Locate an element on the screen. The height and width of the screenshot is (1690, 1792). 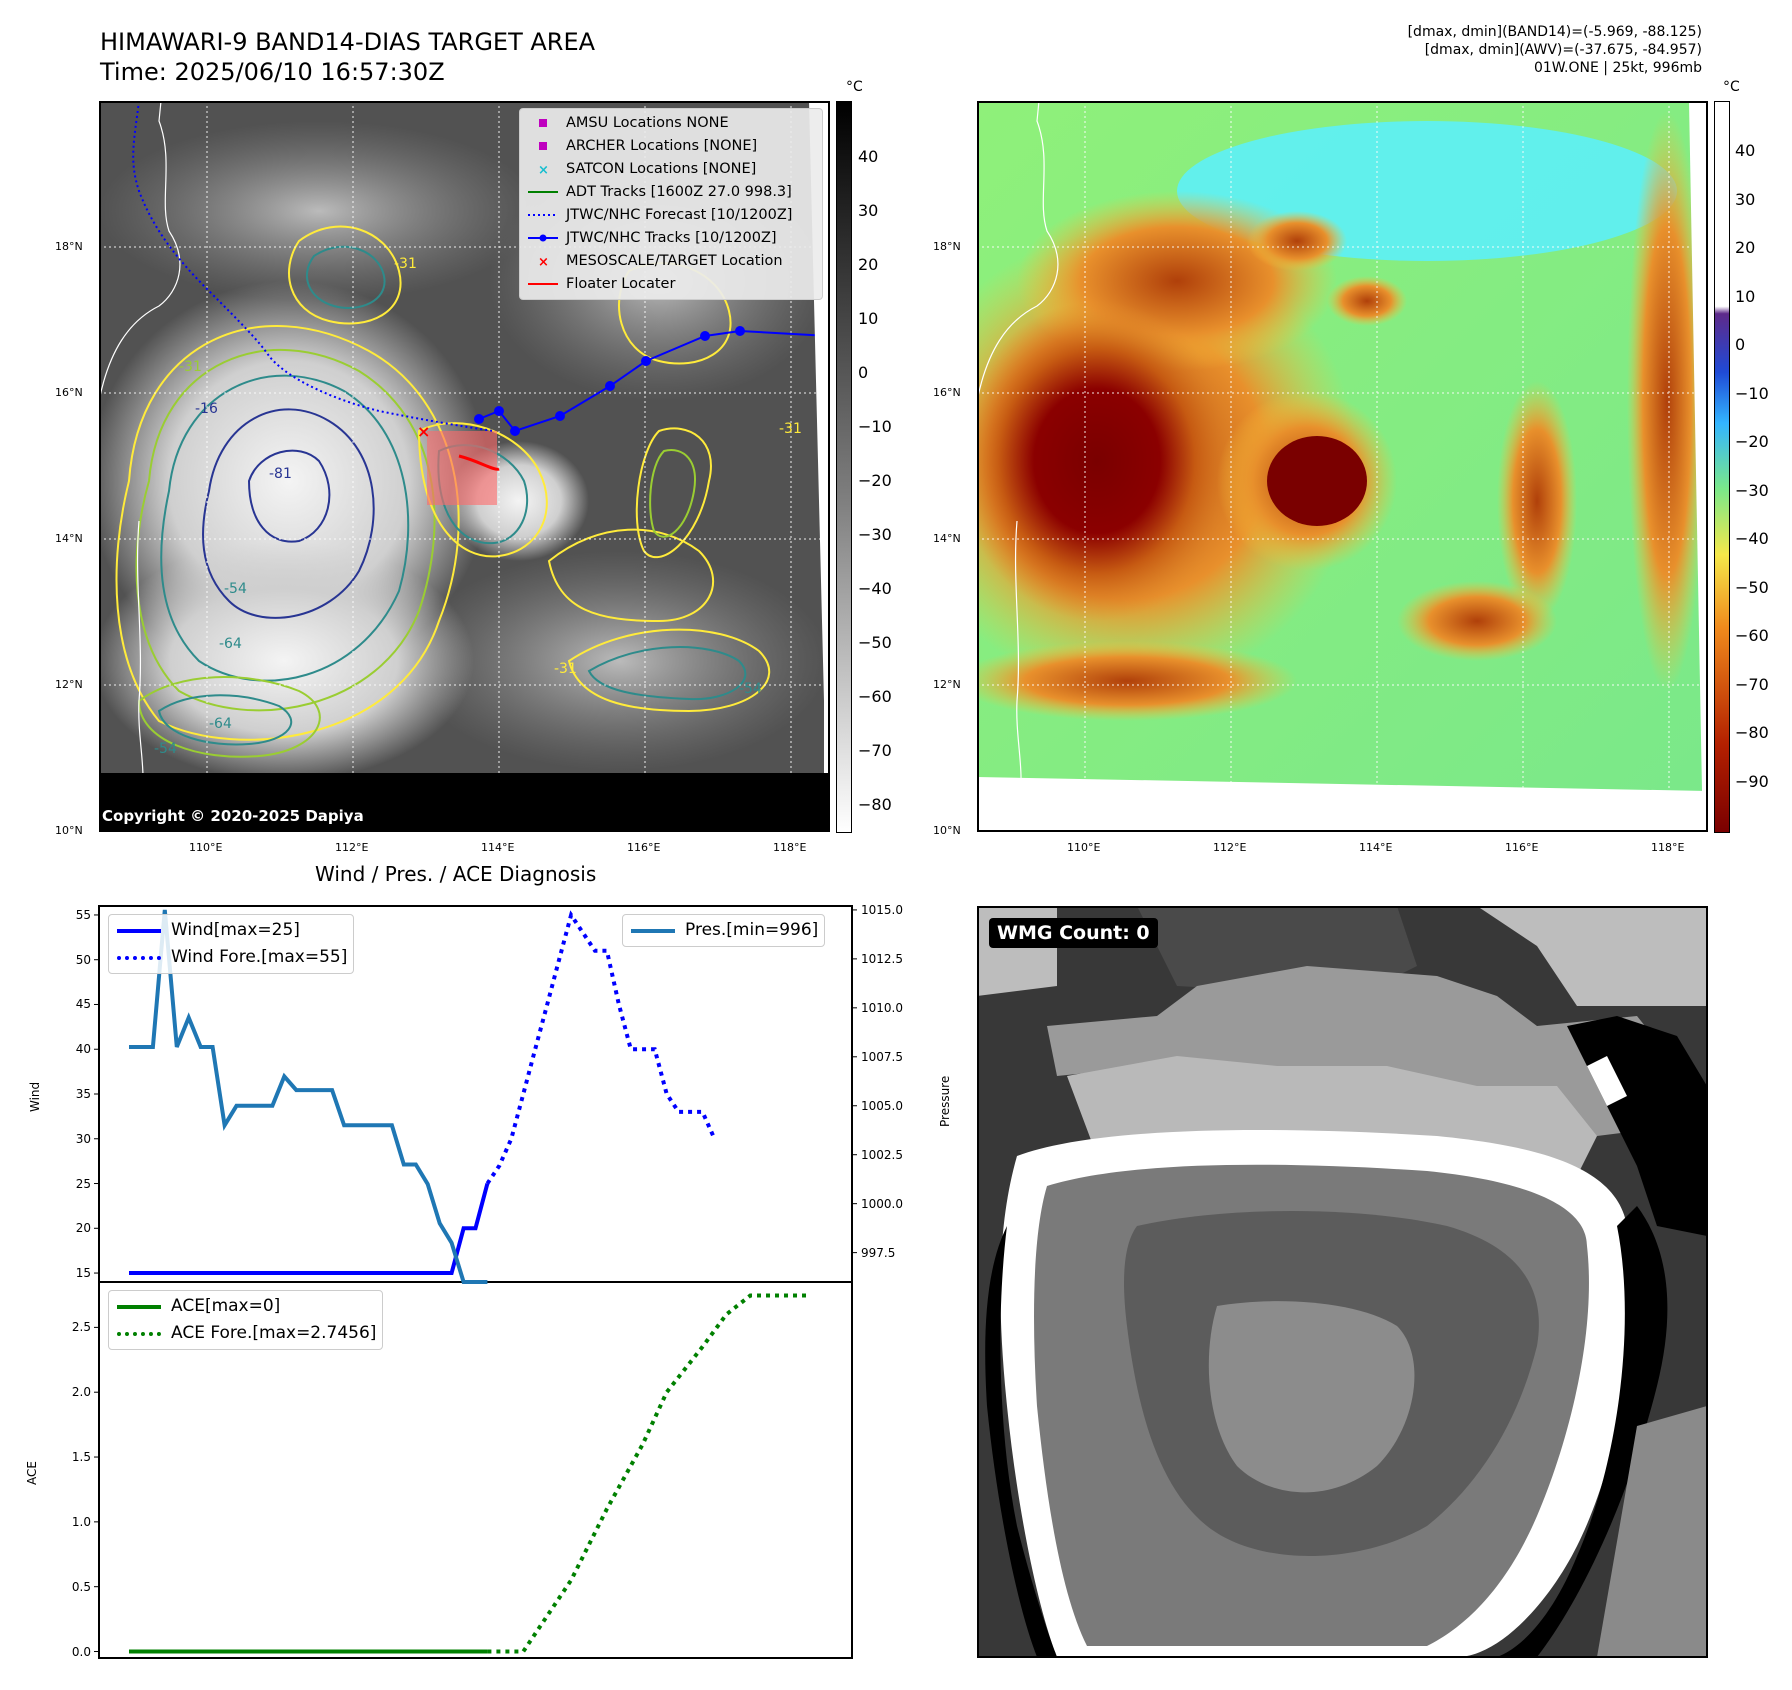
awv-colorbar-unit: °C is located at coordinates (1731, 87).